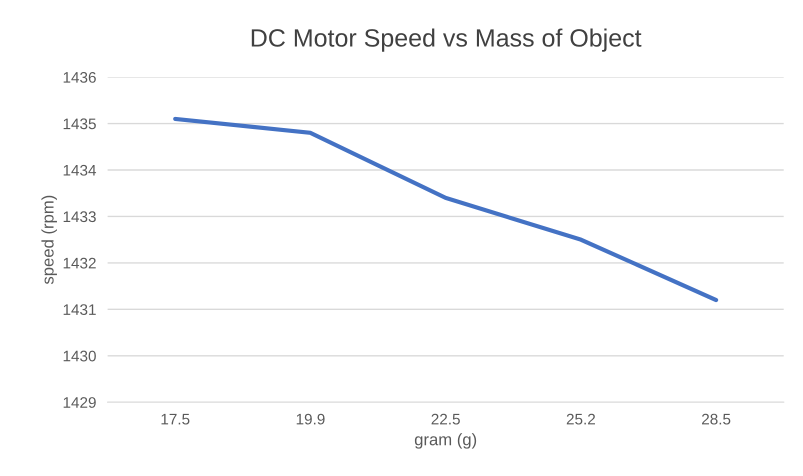 The width and height of the screenshot is (803, 476). What do you see at coordinates (716, 419) in the screenshot?
I see `x-tick-label: 28.5` at bounding box center [716, 419].